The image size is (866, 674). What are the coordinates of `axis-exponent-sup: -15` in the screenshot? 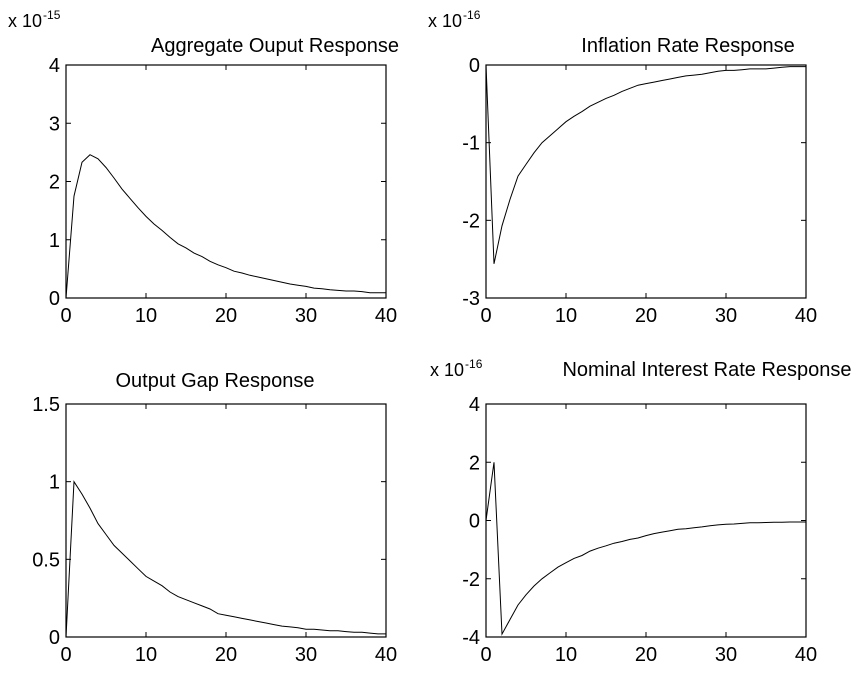 It's located at (52, 15).